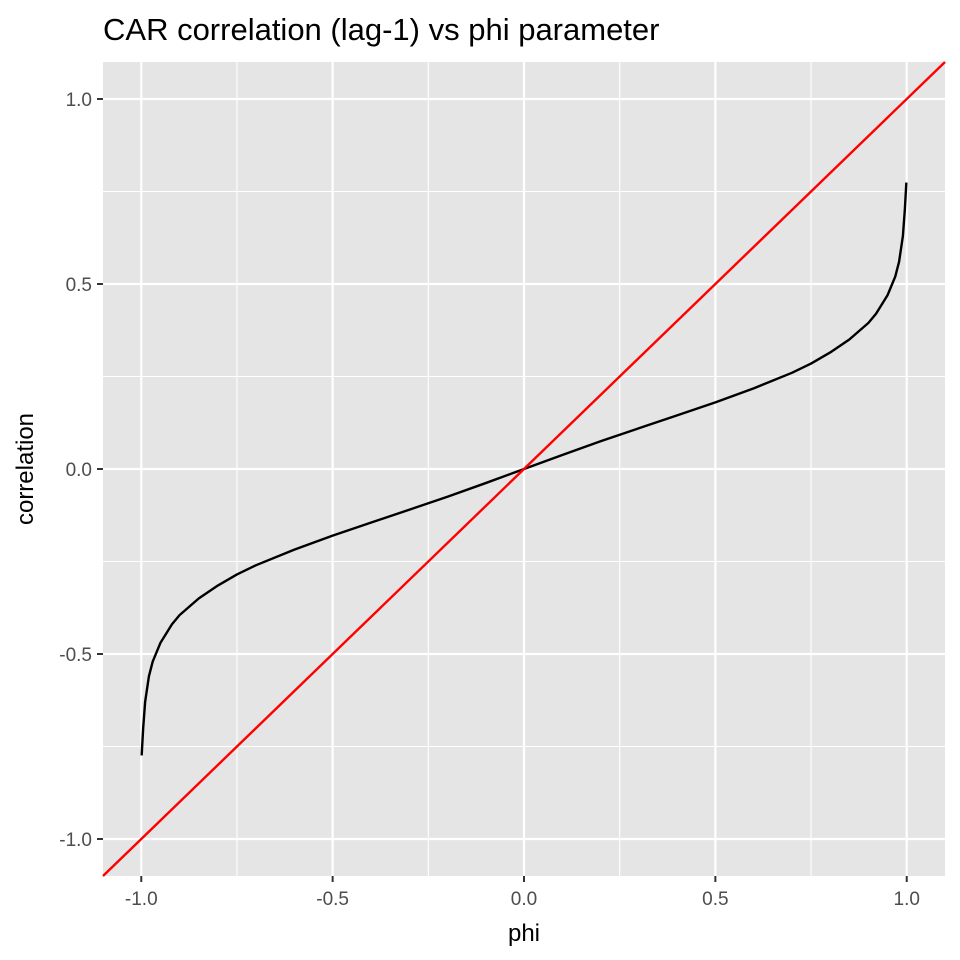  I want to click on y-tick-label: 0.0, so click(79, 470).